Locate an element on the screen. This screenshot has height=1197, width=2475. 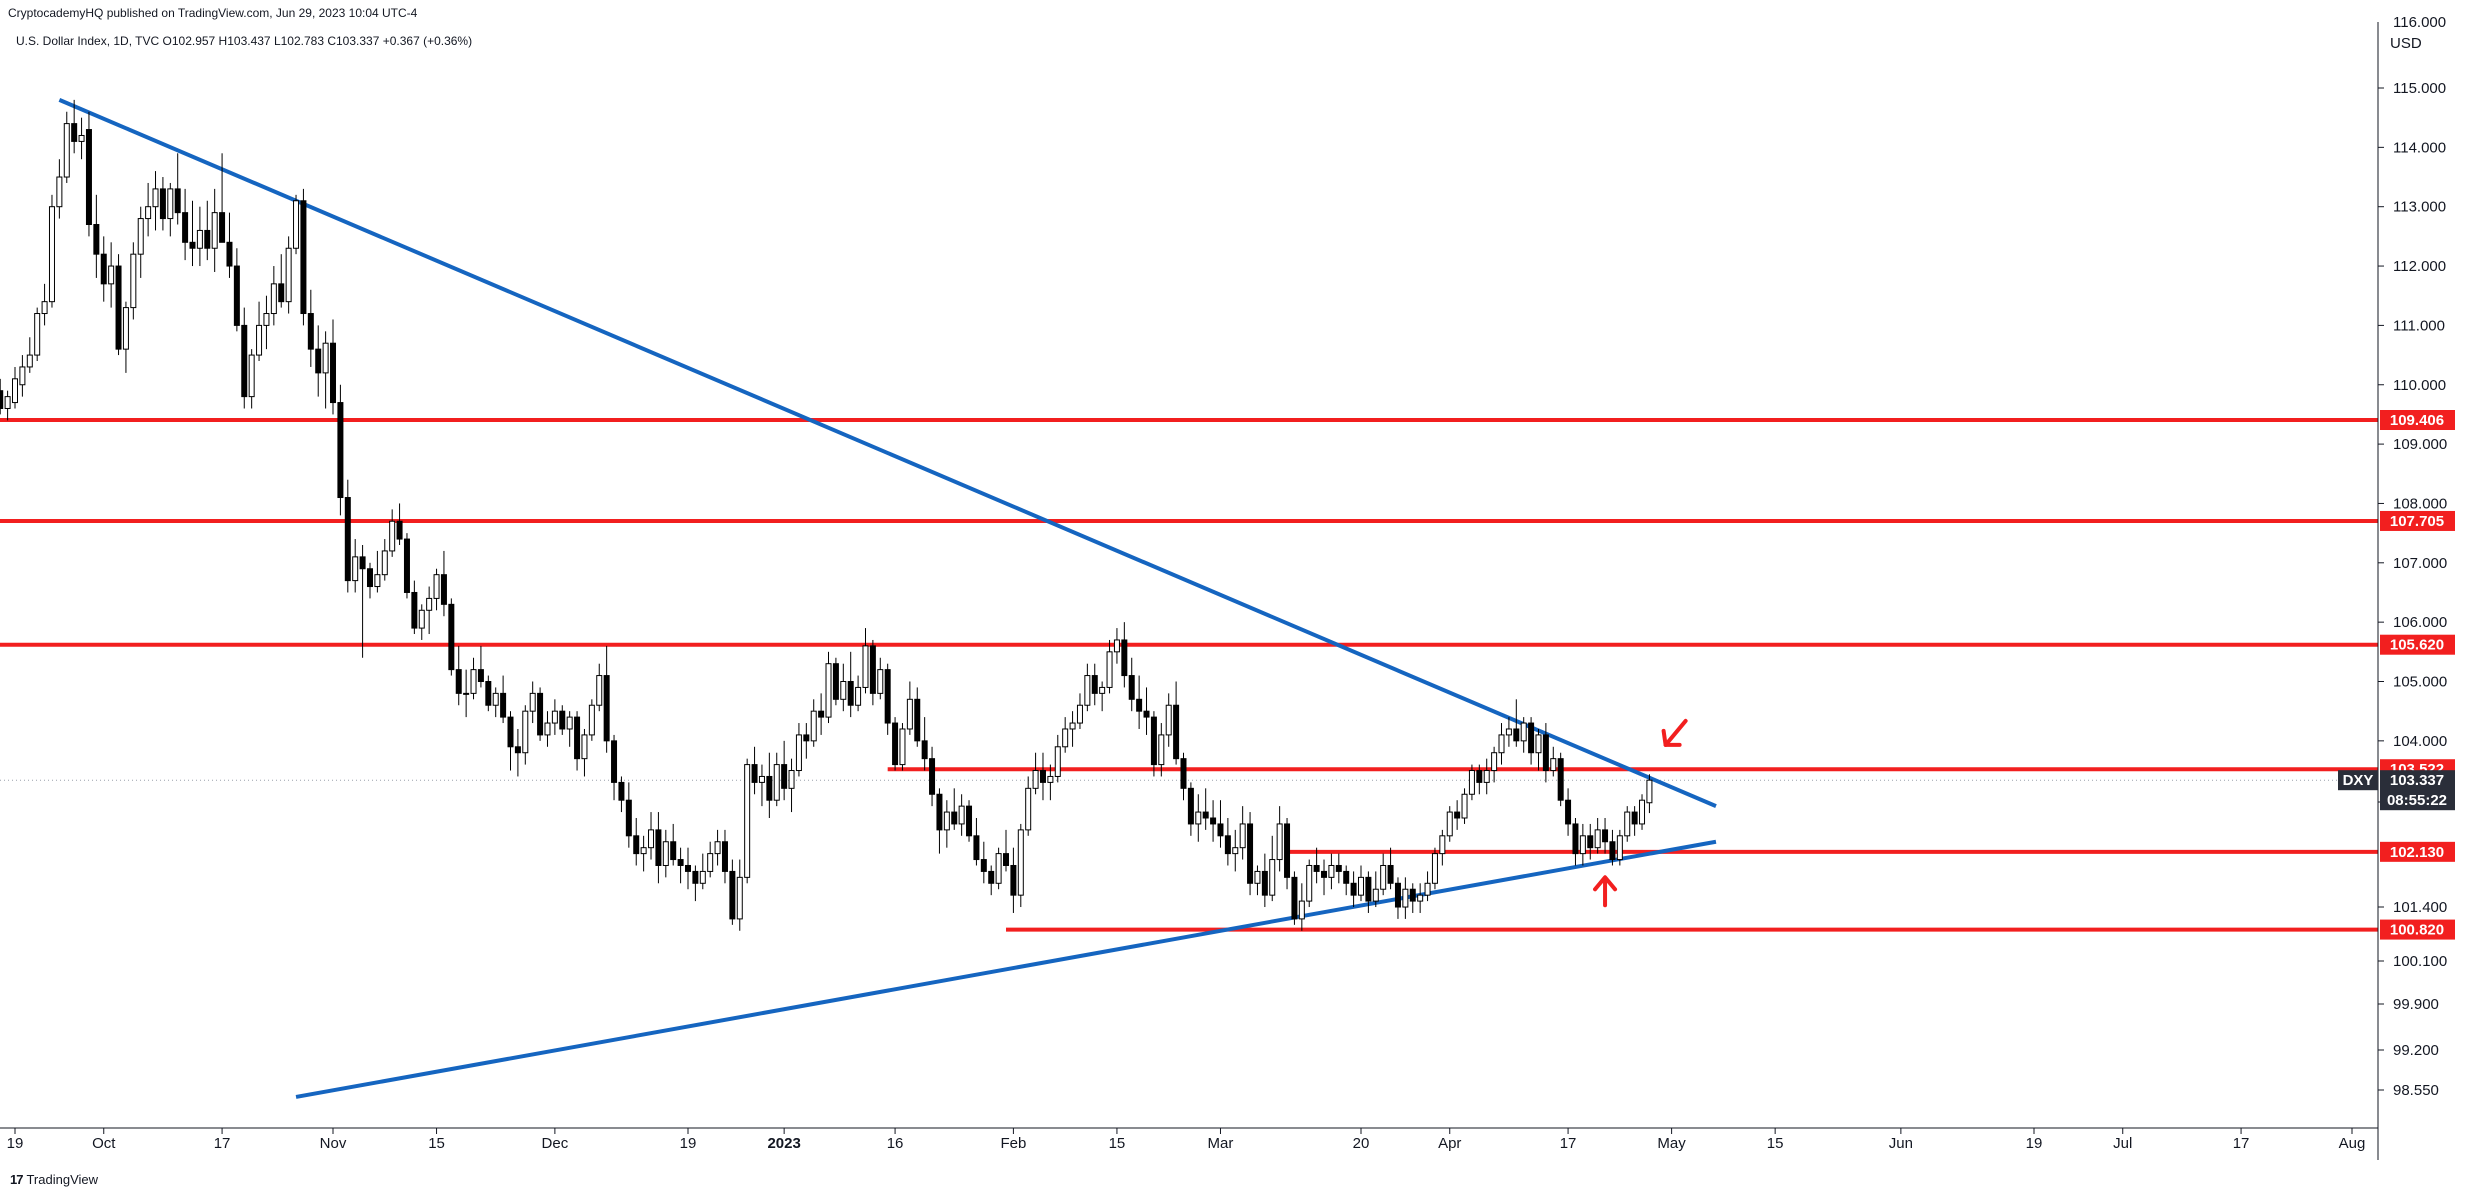
countdown-label: 08:55:22 is located at coordinates (2417, 800).